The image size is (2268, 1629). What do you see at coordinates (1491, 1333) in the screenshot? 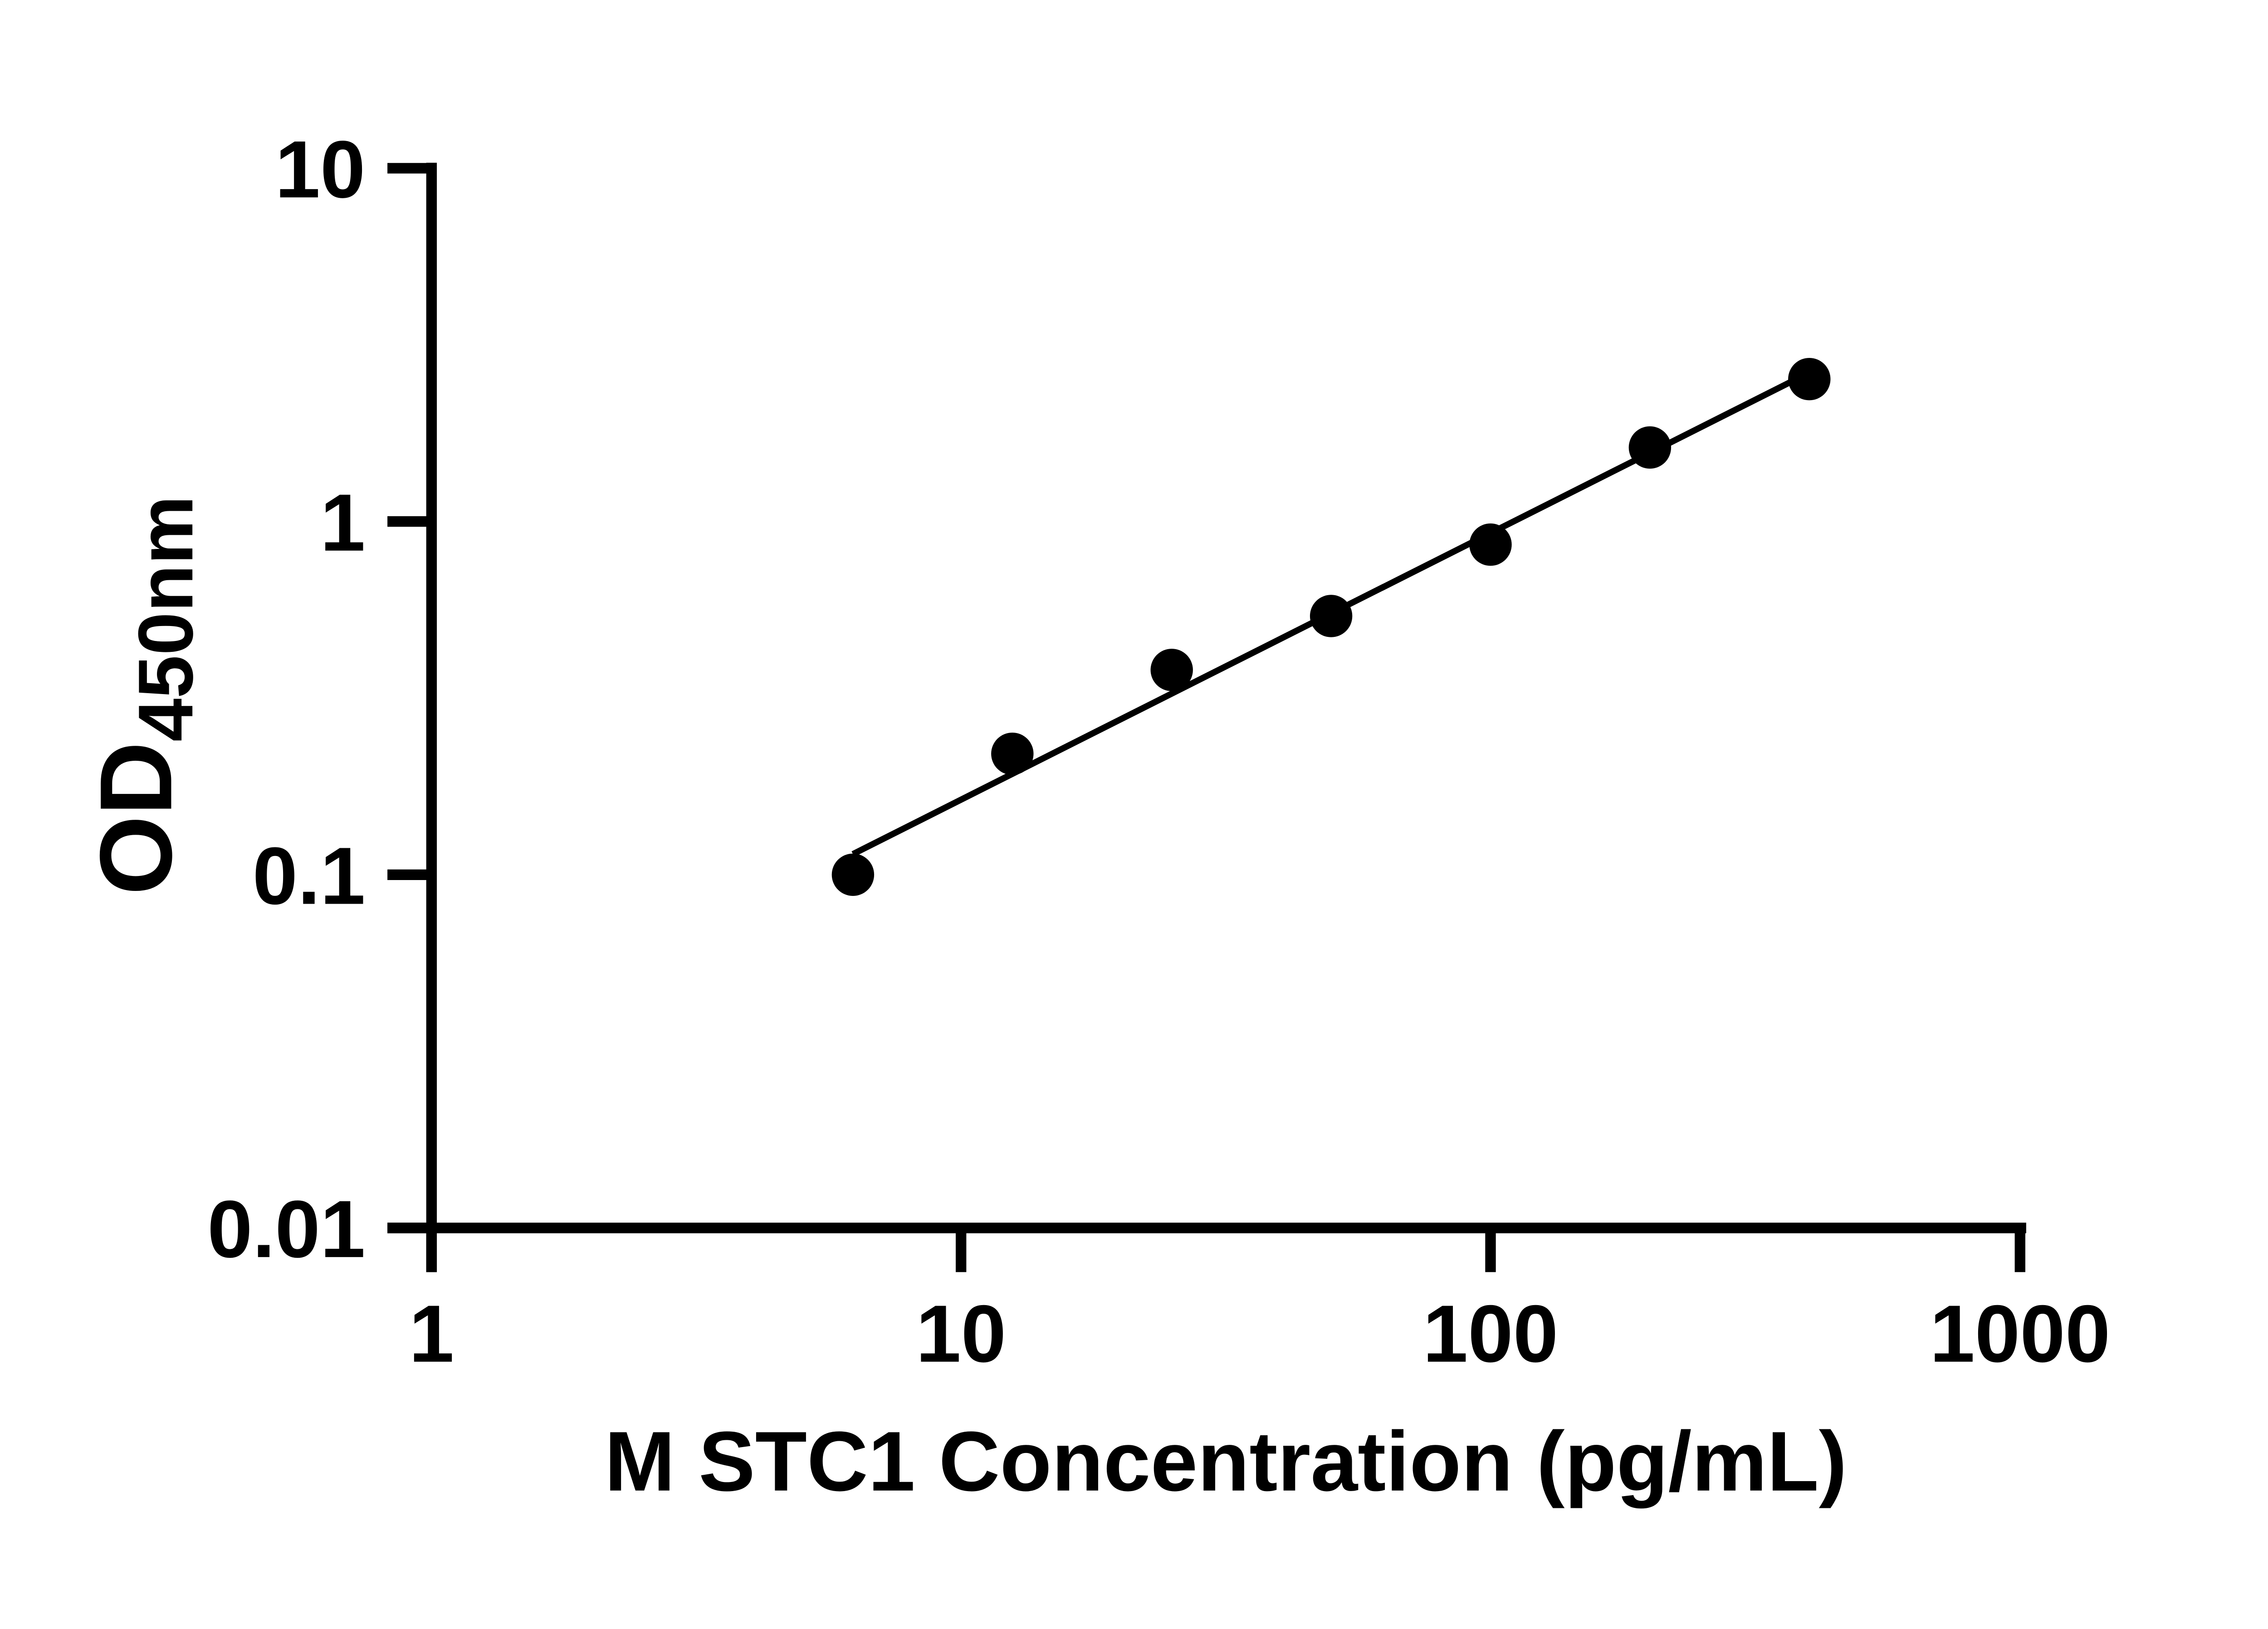
I see `x-tick-label: 100` at bounding box center [1491, 1333].